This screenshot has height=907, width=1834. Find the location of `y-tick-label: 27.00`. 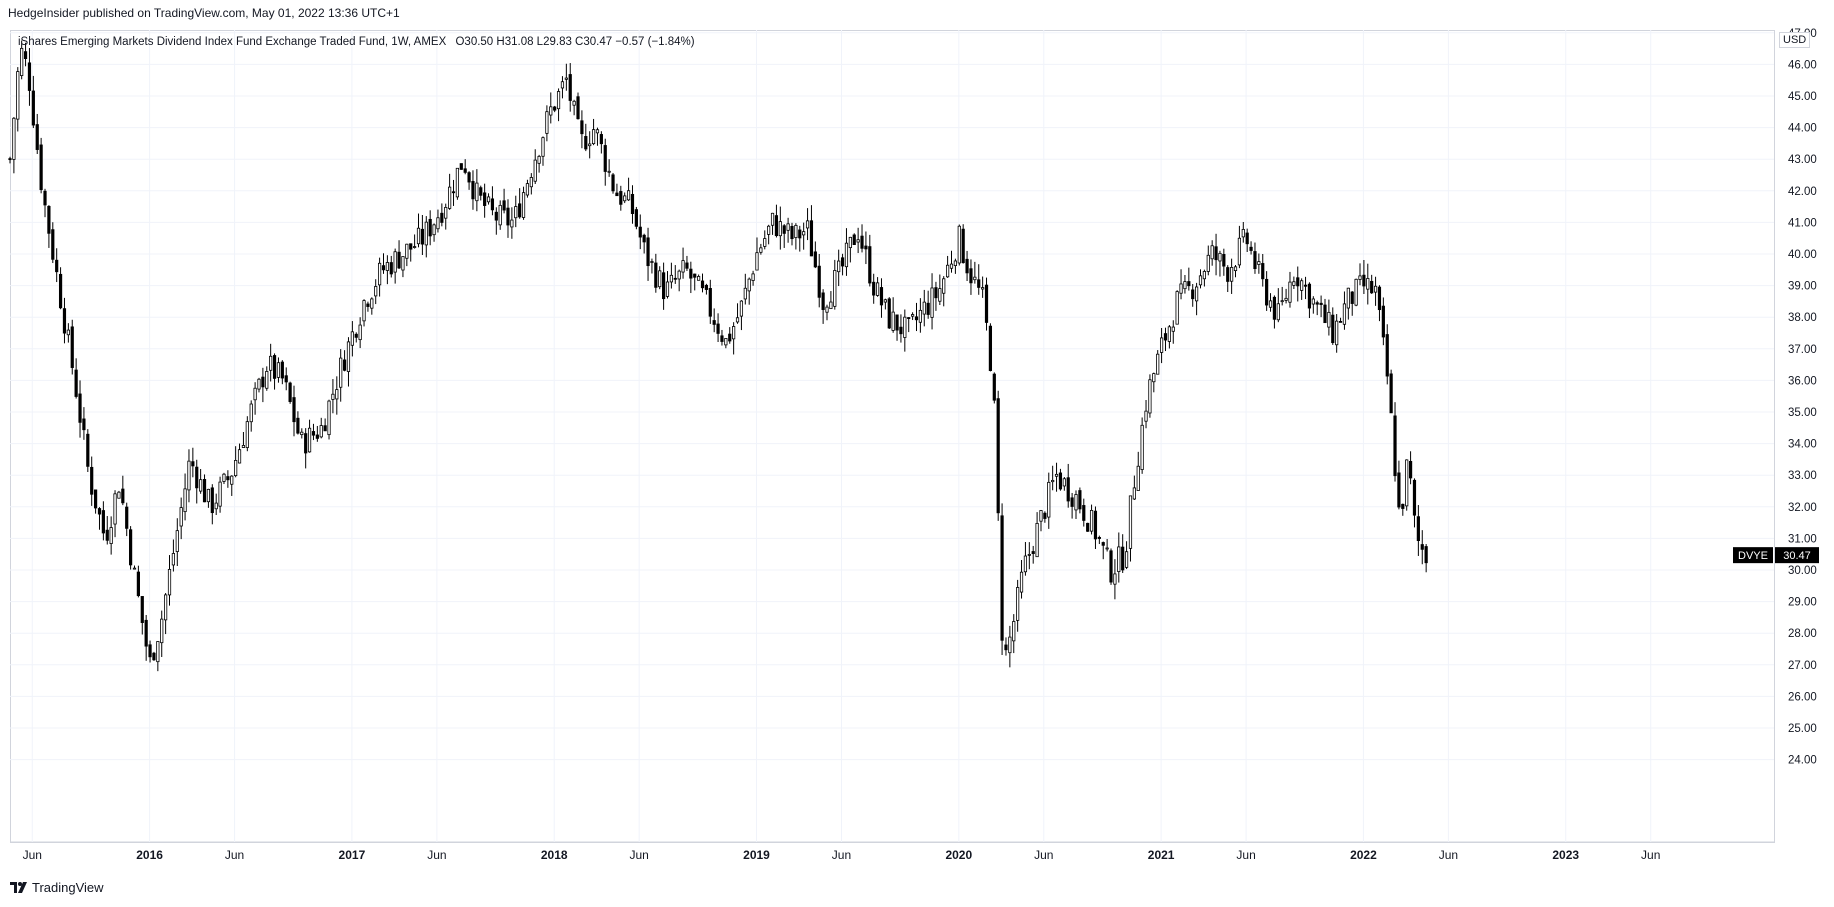

y-tick-label: 27.00 is located at coordinates (1802, 666).